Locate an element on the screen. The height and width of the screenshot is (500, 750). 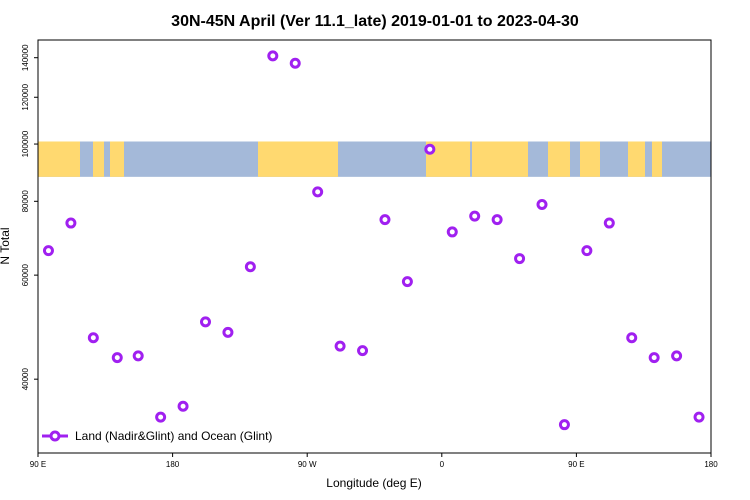
y-tick-label: 100000 is located at coordinates (25, 143).